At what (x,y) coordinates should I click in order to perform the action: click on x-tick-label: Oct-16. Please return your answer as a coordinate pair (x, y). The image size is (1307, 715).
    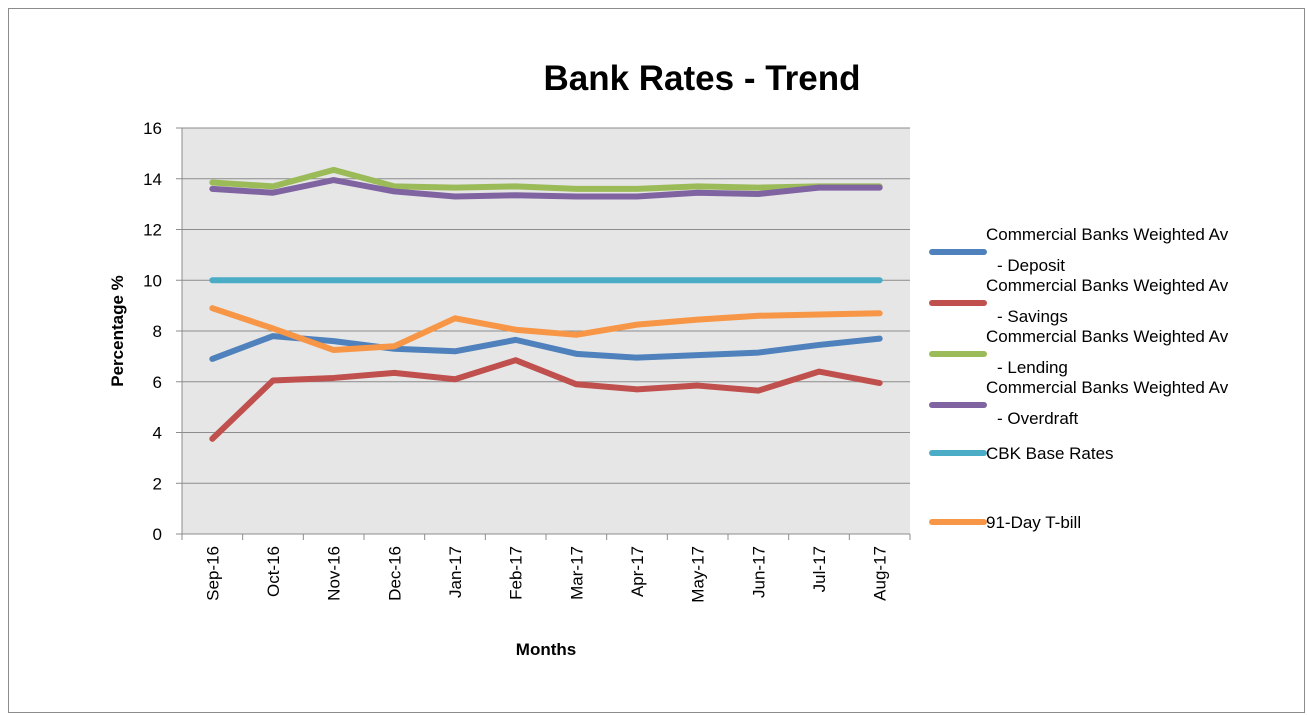
    Looking at the image, I should click on (273, 571).